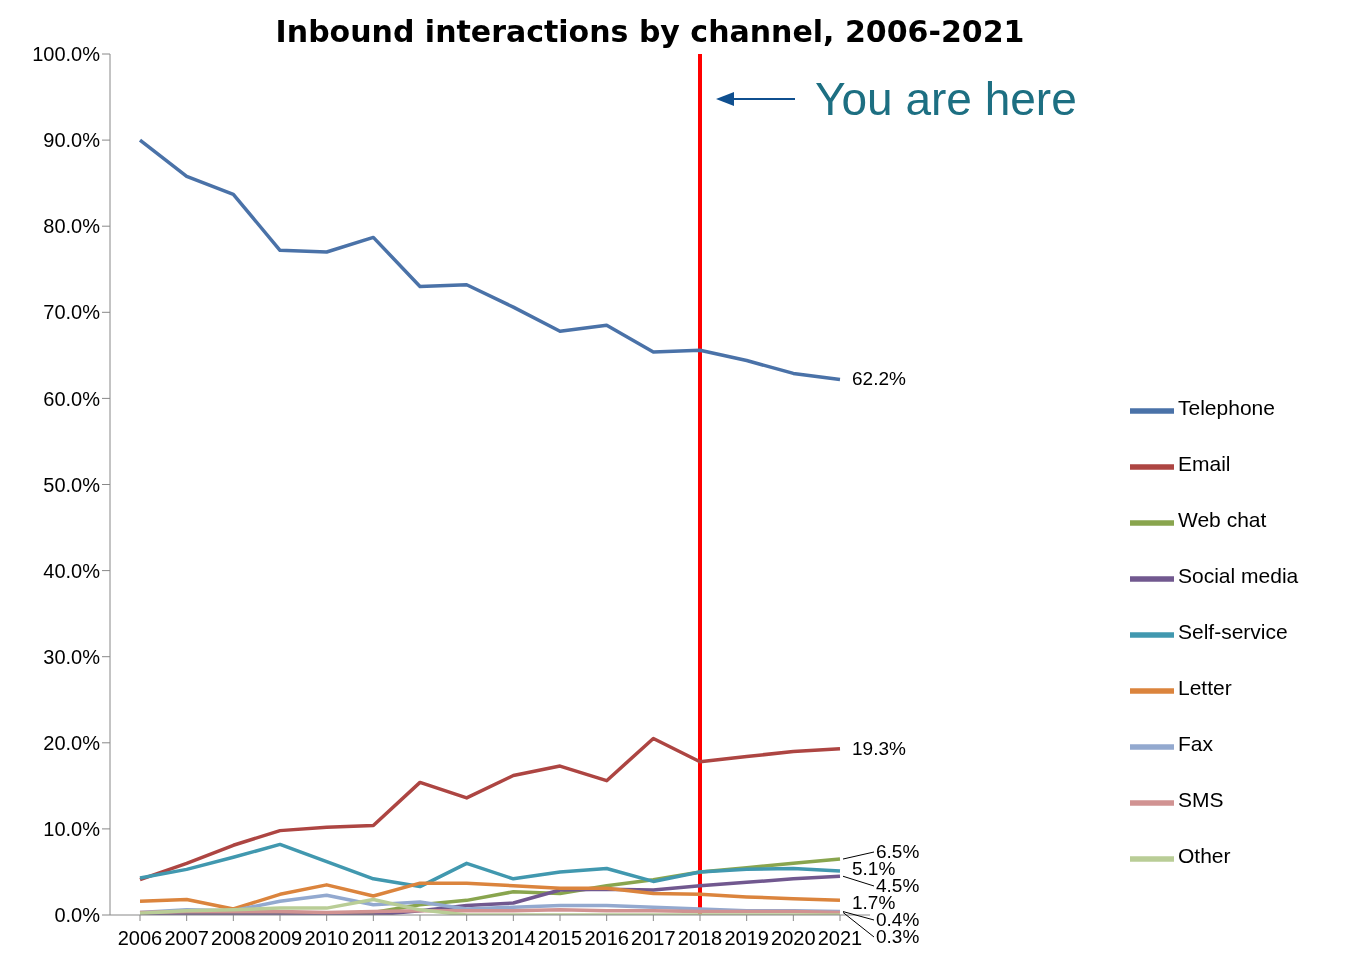 The image size is (1349, 977). I want to click on x-tick-label: 2006, so click(140, 938).